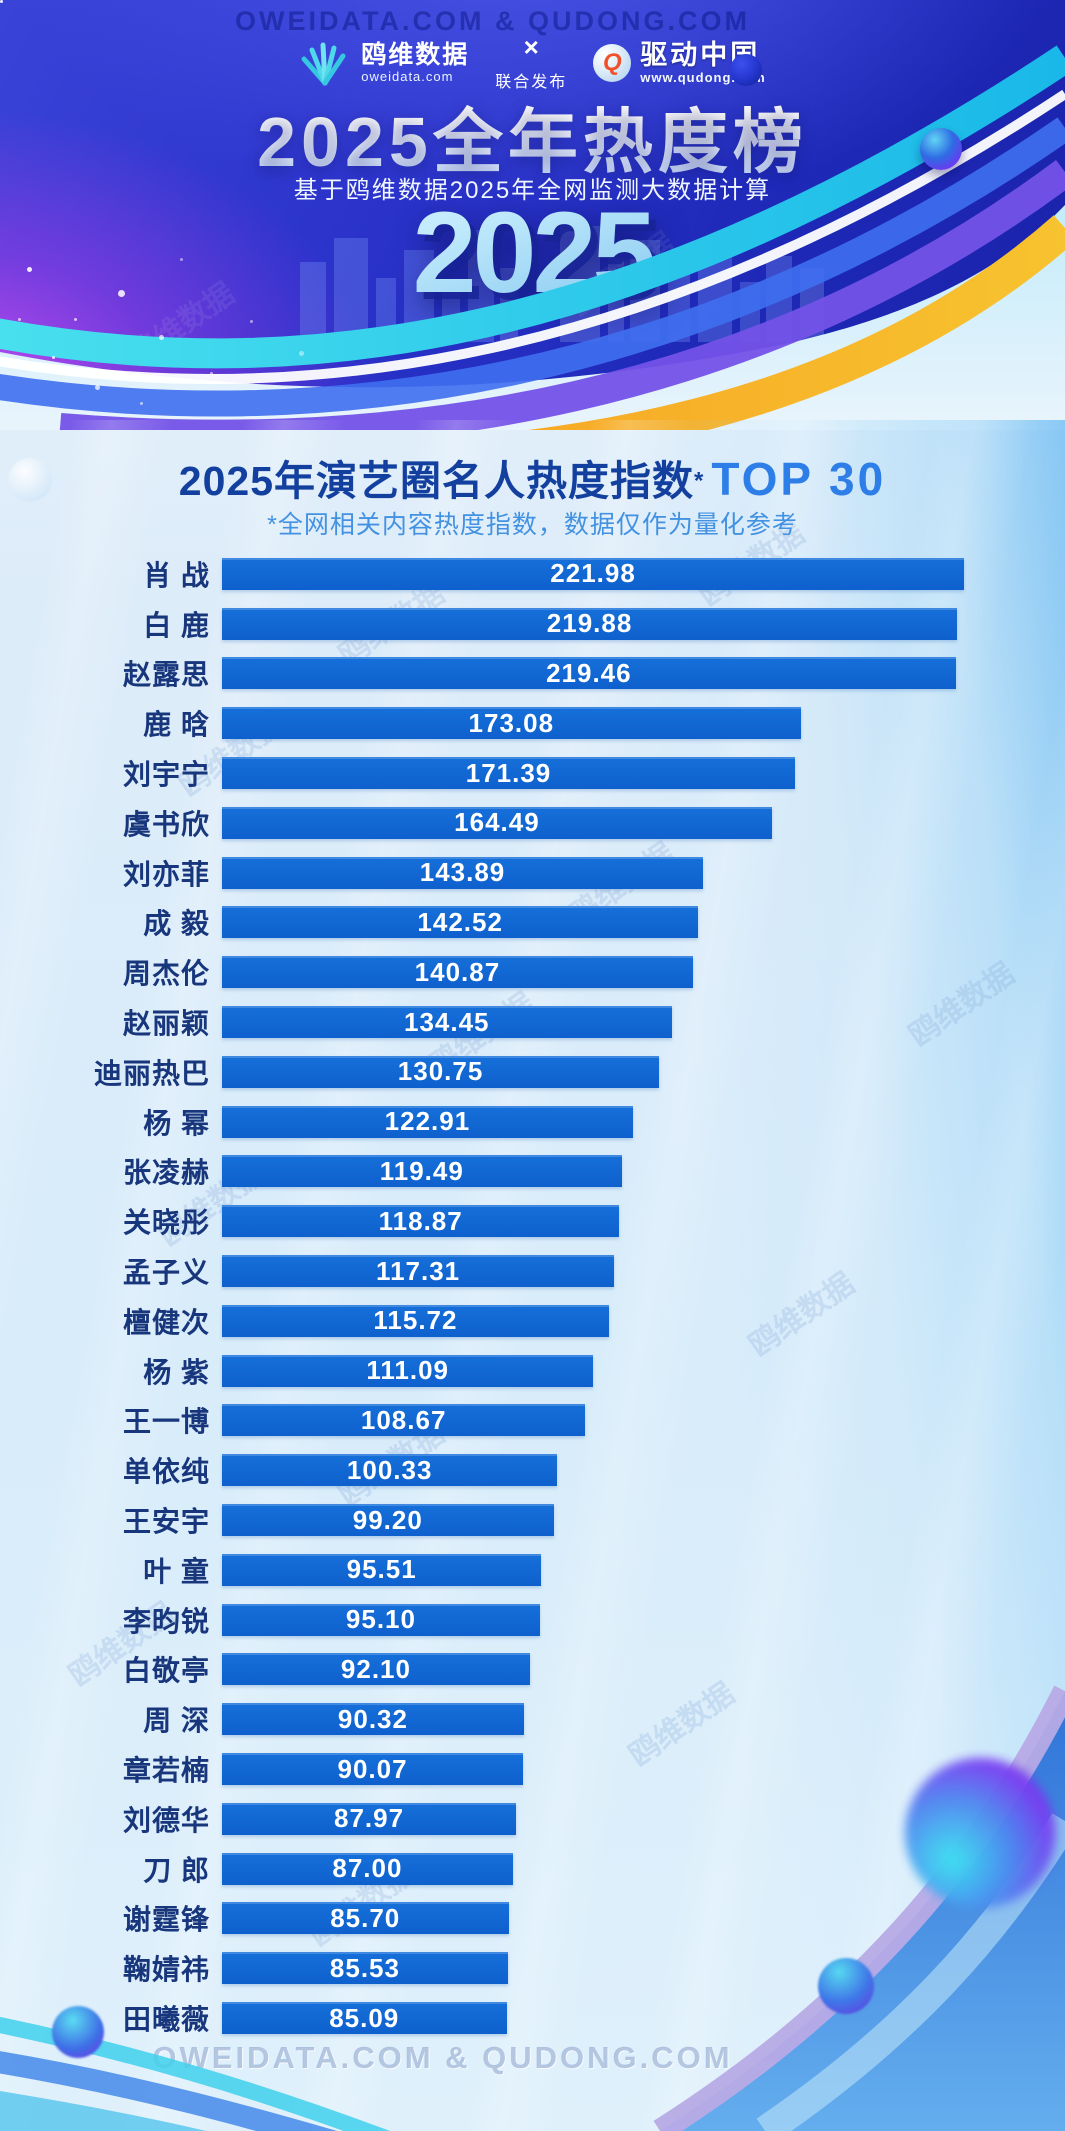  I want to click on row-bar: 171.39, so click(508, 773).